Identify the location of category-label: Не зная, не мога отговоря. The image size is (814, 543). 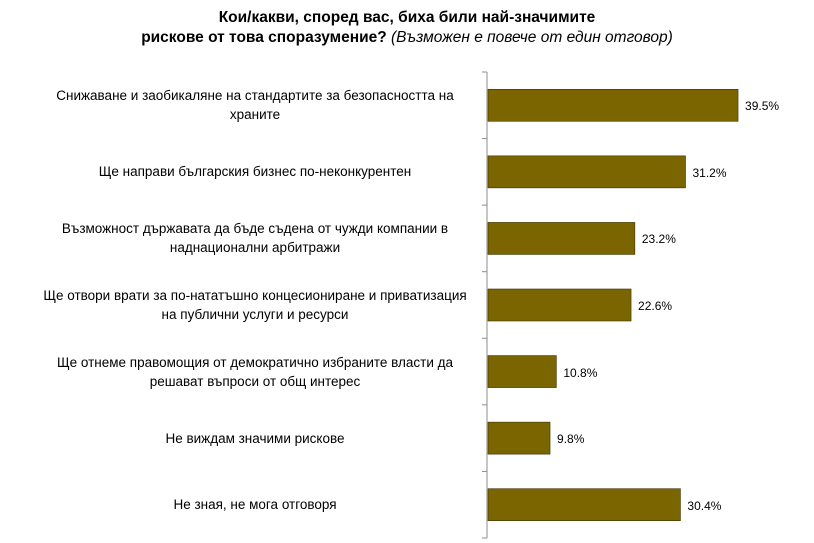
(255, 504).